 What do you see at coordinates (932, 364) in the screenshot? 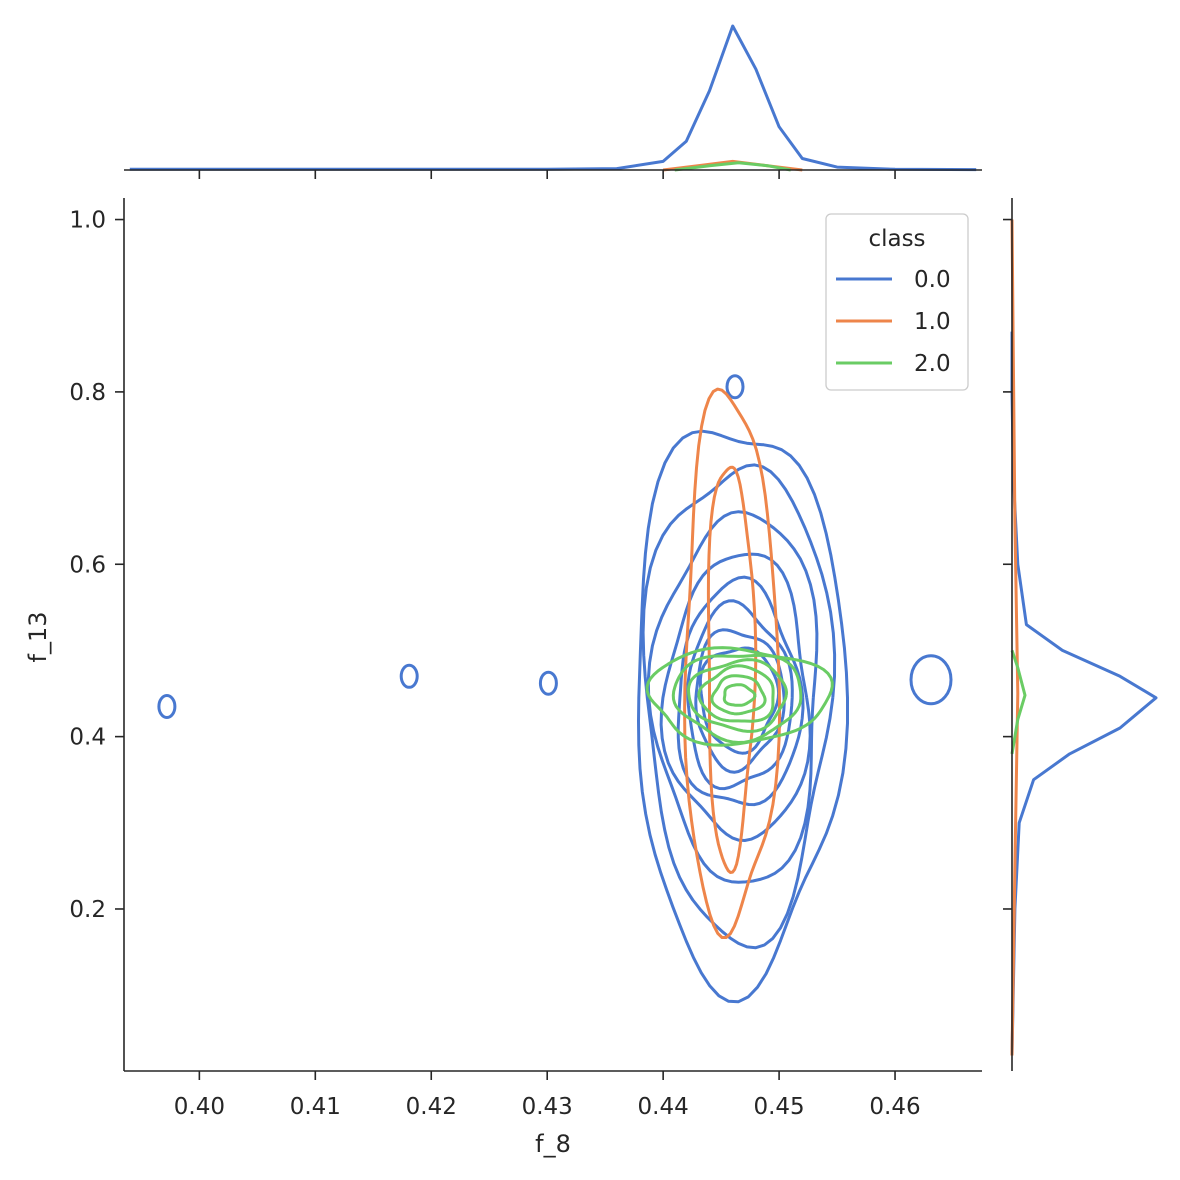
I see `legend-label-2.0: 2.0` at bounding box center [932, 364].